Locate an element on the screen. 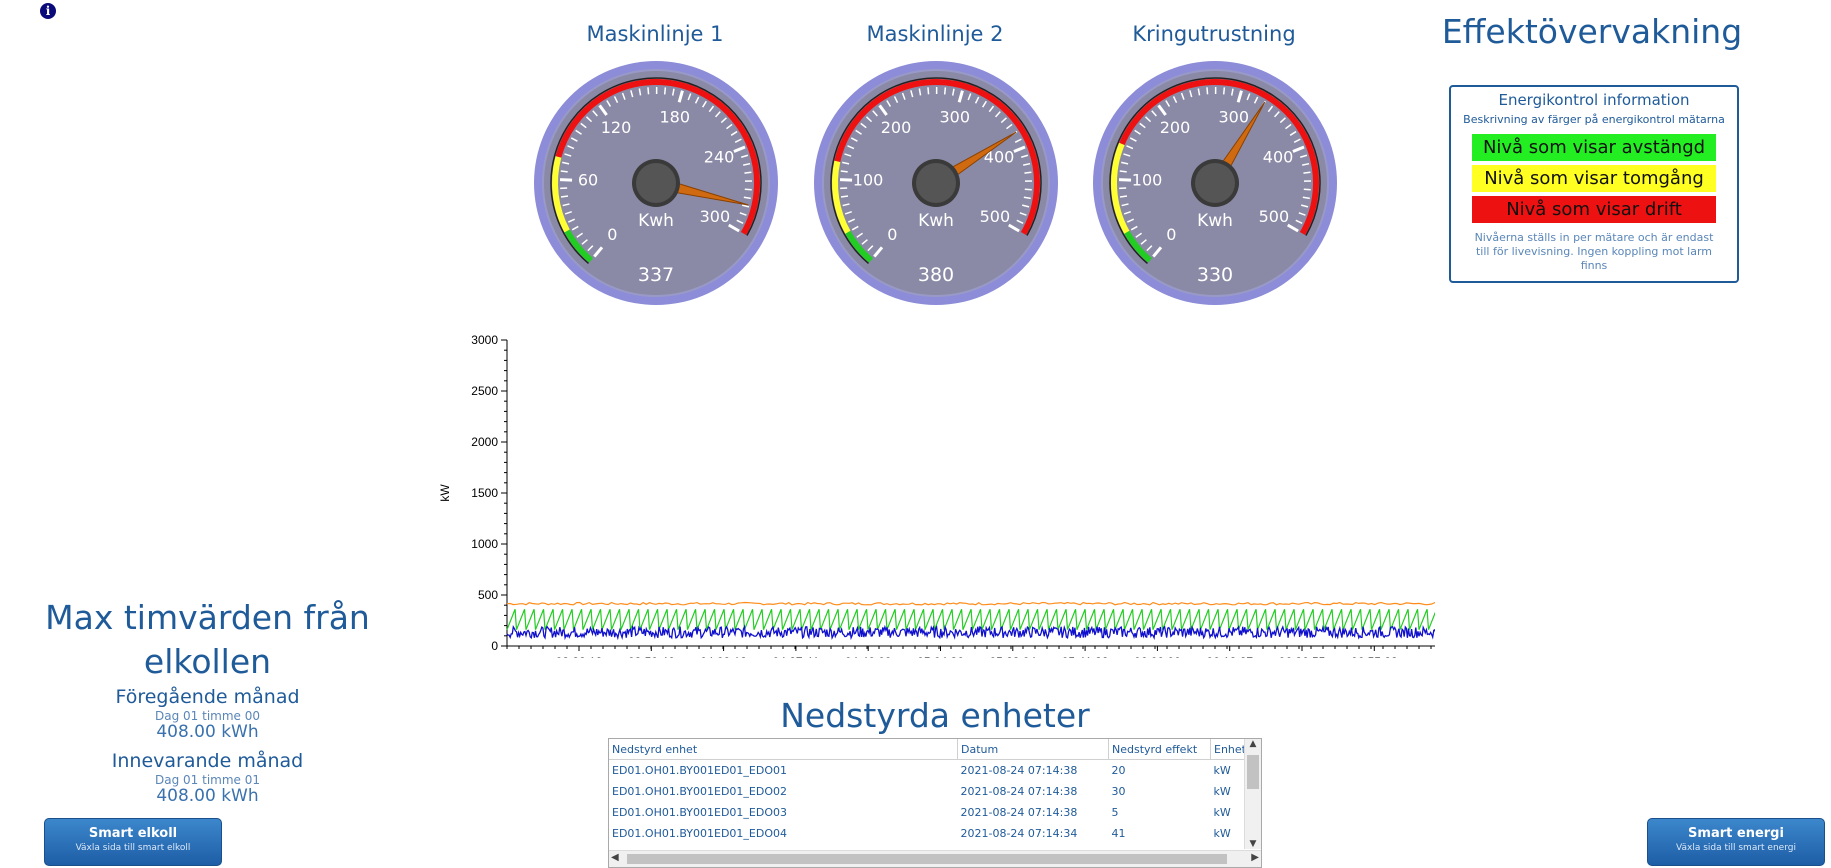 This screenshot has height=868, width=1831. info-box-title: Energikontrol information is located at coordinates (1594, 100).